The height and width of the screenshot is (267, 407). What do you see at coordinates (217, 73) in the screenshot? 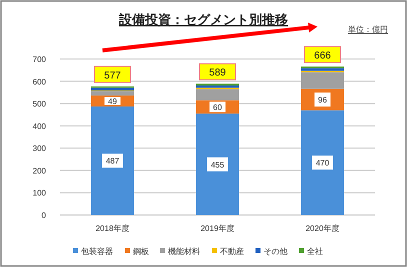
I see `total-label: 589` at bounding box center [217, 73].